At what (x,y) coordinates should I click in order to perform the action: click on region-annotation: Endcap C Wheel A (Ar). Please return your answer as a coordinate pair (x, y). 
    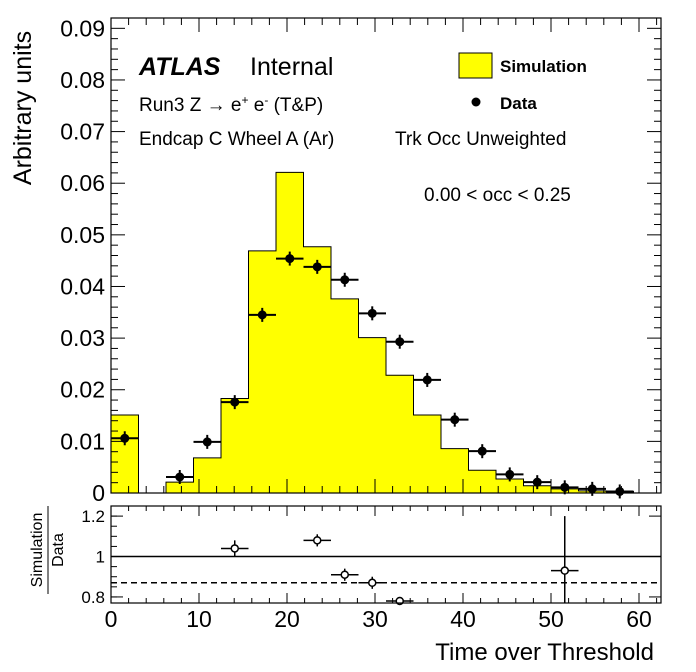
    Looking at the image, I should click on (236, 139).